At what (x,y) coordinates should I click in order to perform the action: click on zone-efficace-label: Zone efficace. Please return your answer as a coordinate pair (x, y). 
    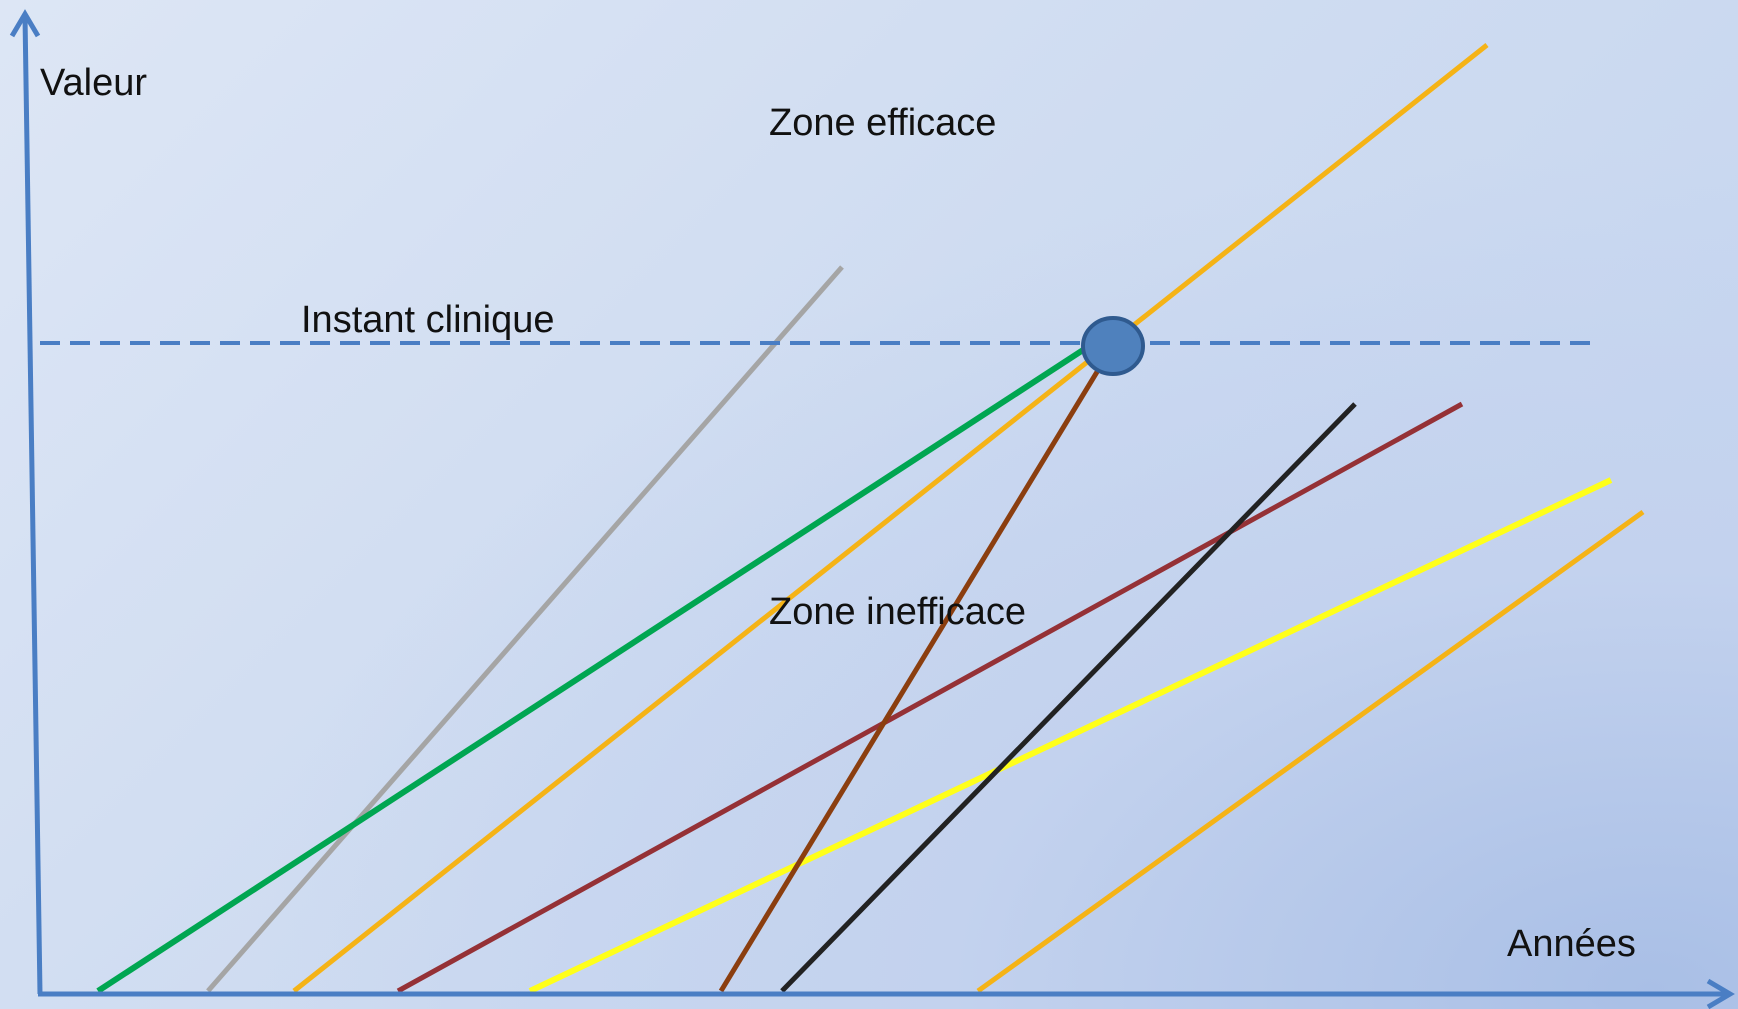
    Looking at the image, I should click on (882, 123).